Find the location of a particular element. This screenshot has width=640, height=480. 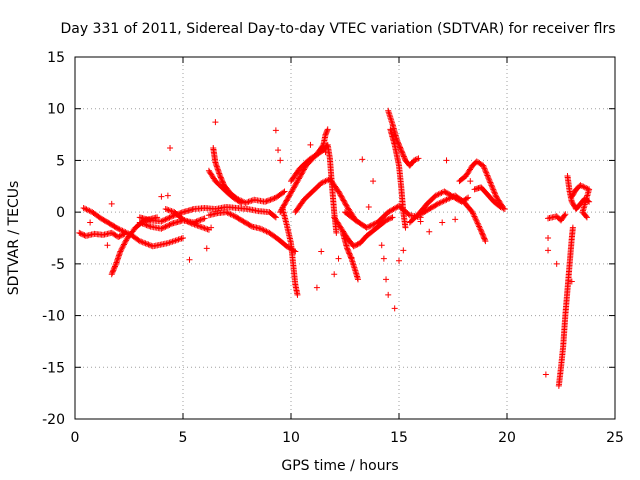

y-tick-label: -5 is located at coordinates (58, 265).